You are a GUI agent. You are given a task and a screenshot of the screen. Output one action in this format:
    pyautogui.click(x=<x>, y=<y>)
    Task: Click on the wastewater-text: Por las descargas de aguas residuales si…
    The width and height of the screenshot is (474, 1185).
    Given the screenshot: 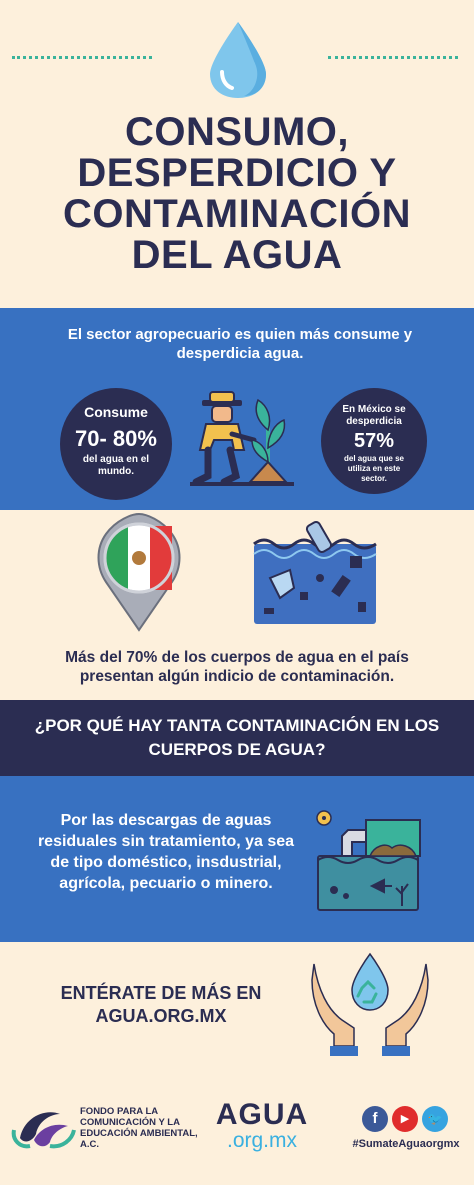 What is the action you would take?
    pyautogui.click(x=166, y=852)
    